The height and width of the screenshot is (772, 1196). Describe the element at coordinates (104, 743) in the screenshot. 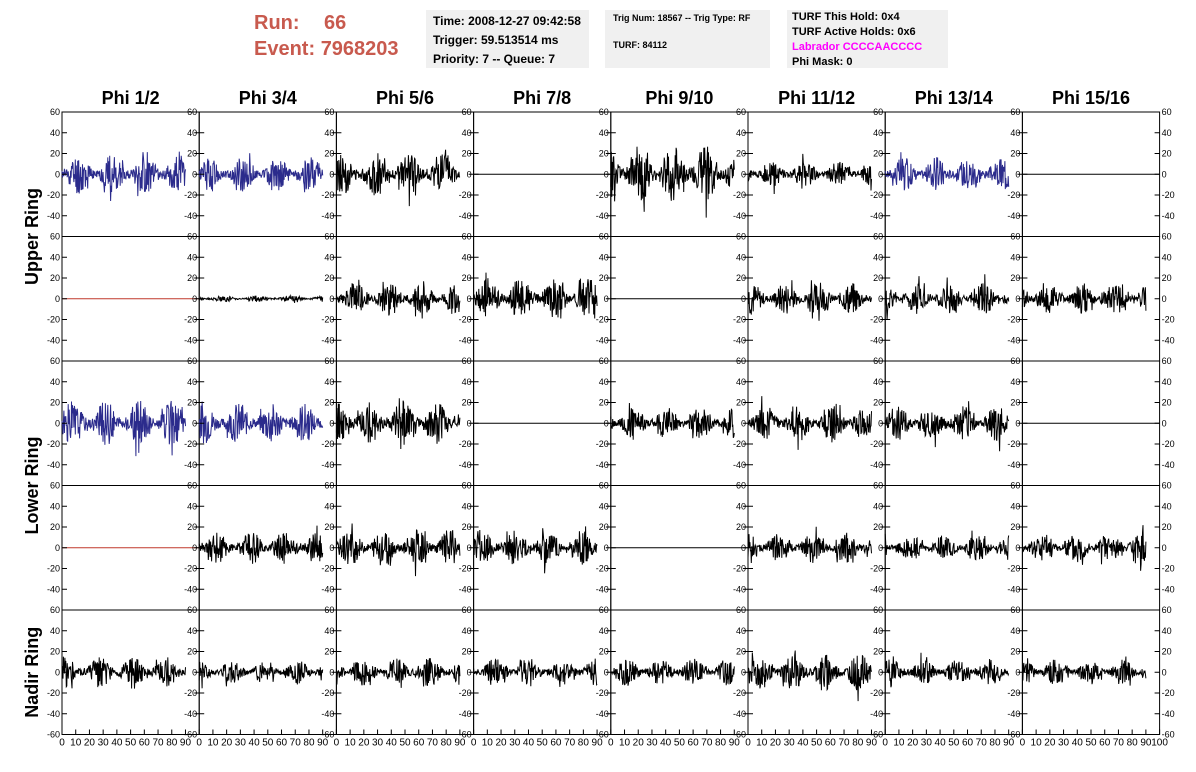

I see `x-tick-label: 30` at that location.